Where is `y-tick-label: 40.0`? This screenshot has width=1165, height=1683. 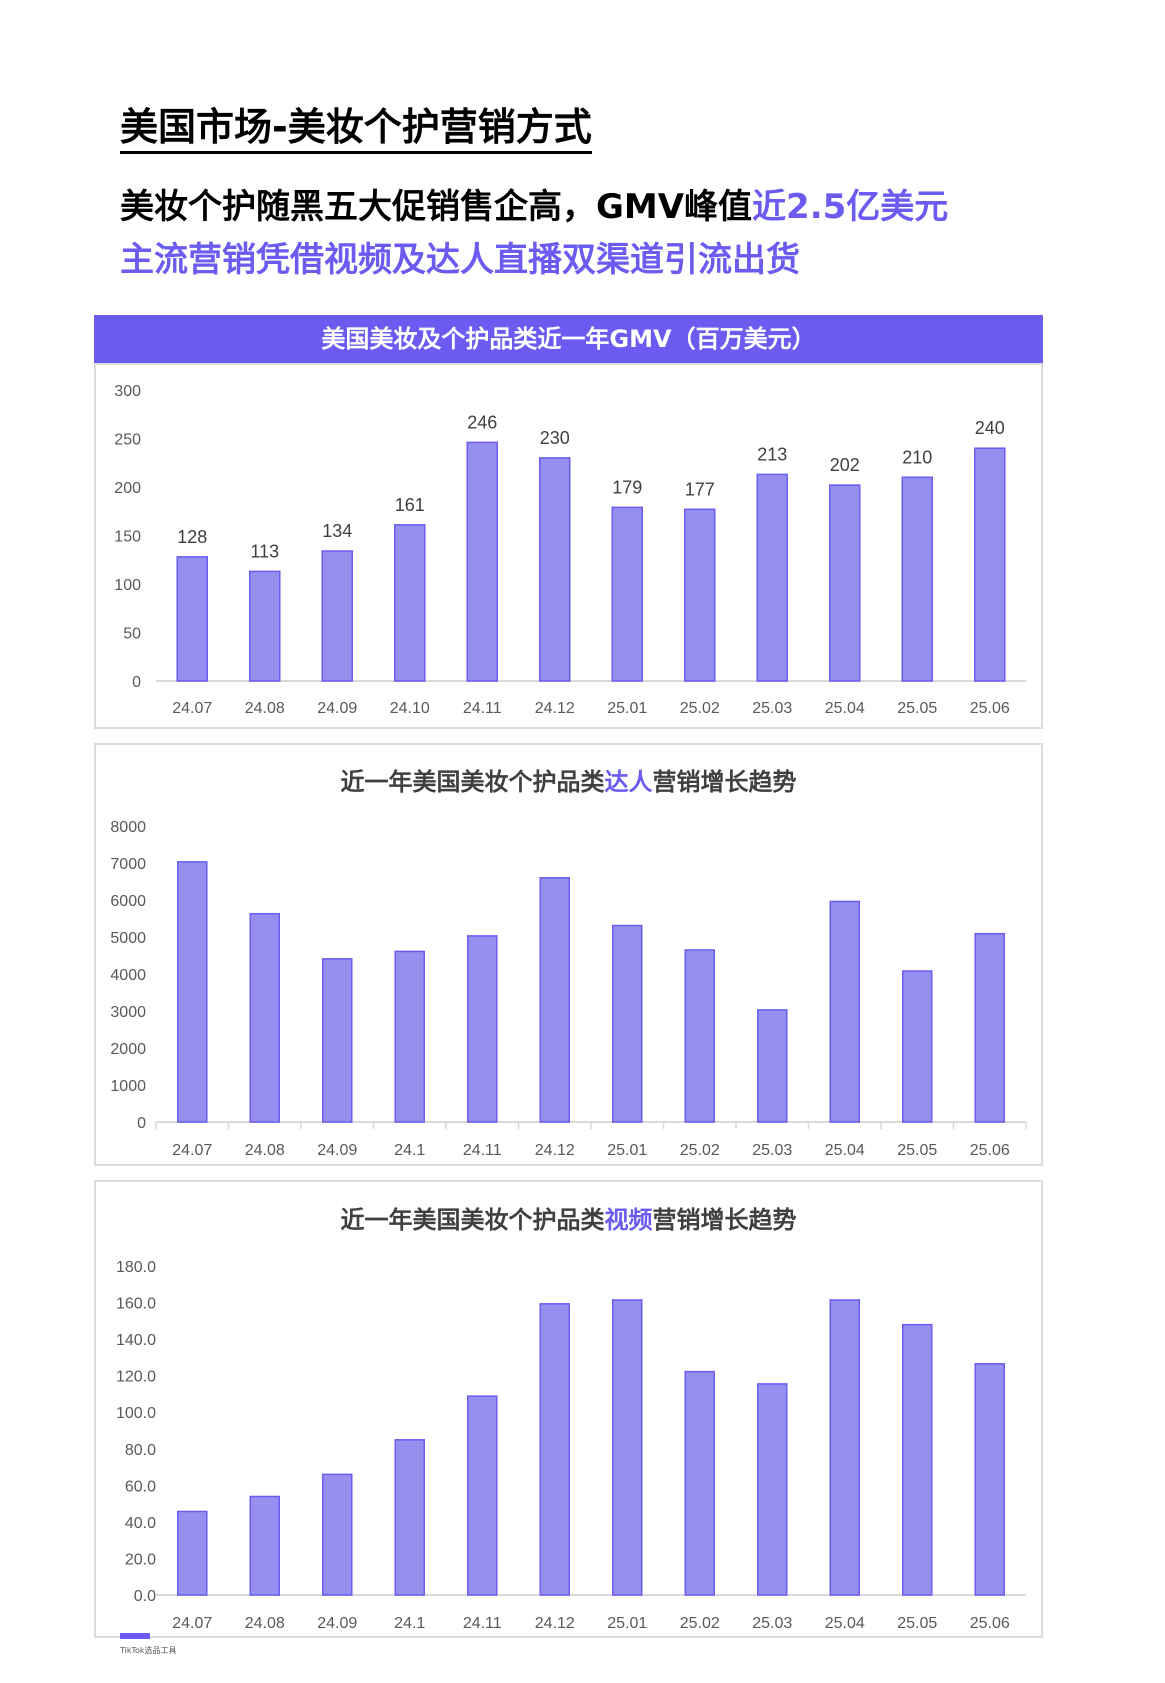 y-tick-label: 40.0 is located at coordinates (140, 1523).